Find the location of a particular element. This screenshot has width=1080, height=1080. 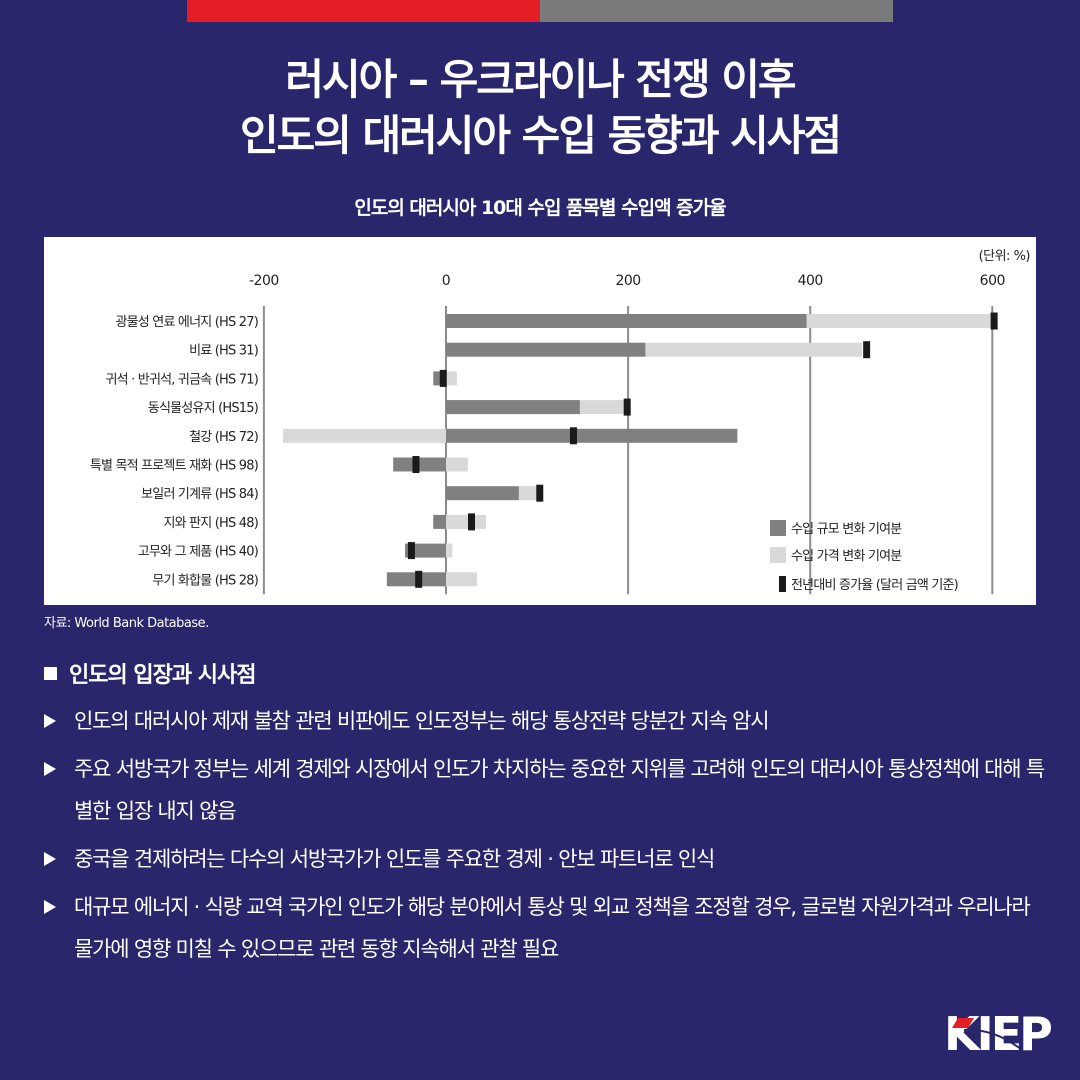

chart-title: 인도의 대러시아 10대 수입 품목별 수입액 증가율 is located at coordinates (540, 208).